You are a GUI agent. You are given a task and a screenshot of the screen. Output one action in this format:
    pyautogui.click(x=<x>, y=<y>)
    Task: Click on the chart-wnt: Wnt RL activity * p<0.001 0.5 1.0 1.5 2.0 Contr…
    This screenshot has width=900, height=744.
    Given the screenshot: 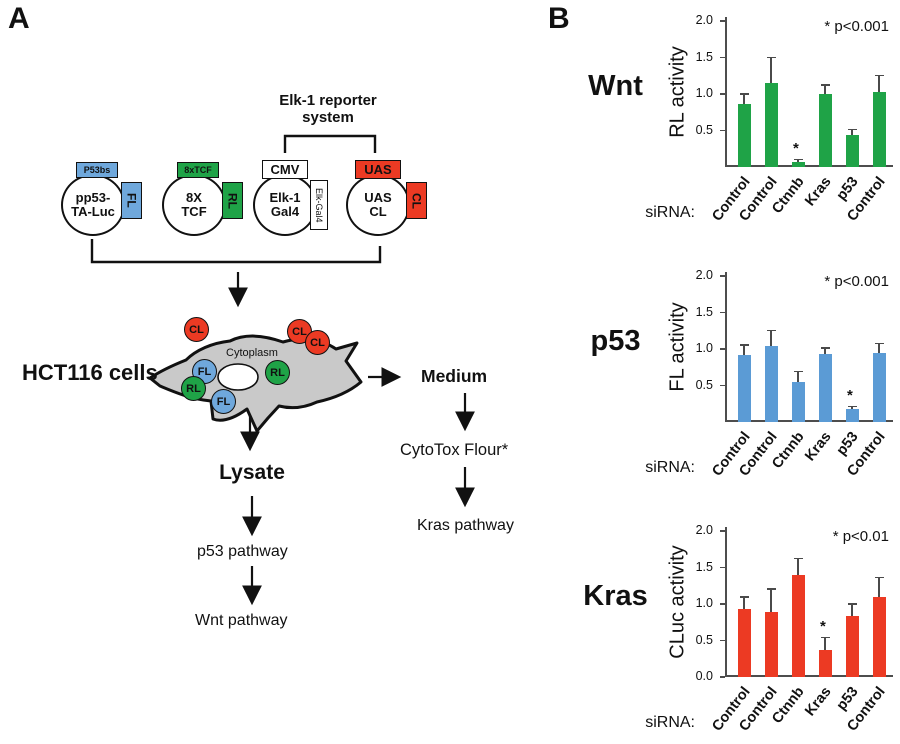 What is the action you would take?
    pyautogui.click(x=724, y=127)
    